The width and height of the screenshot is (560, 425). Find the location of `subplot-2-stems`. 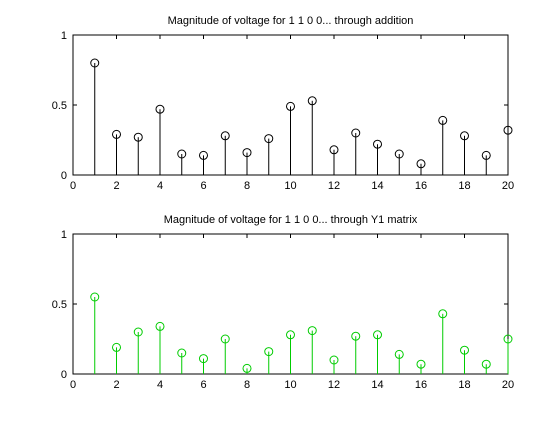

subplot-2-stems is located at coordinates (301, 333).